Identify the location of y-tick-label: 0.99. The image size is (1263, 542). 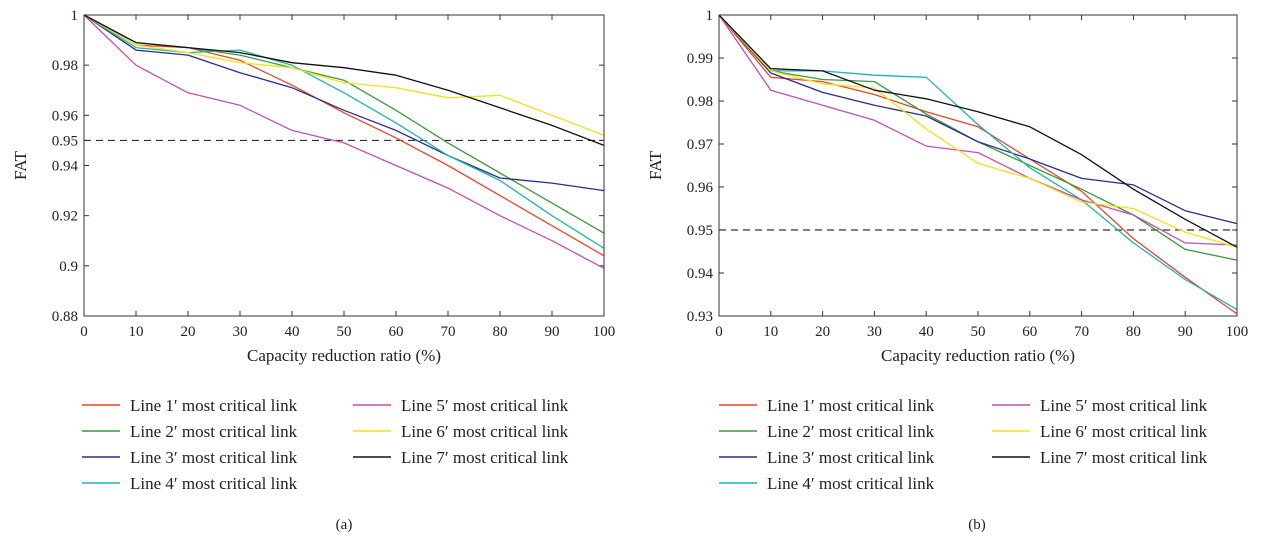
(700, 59).